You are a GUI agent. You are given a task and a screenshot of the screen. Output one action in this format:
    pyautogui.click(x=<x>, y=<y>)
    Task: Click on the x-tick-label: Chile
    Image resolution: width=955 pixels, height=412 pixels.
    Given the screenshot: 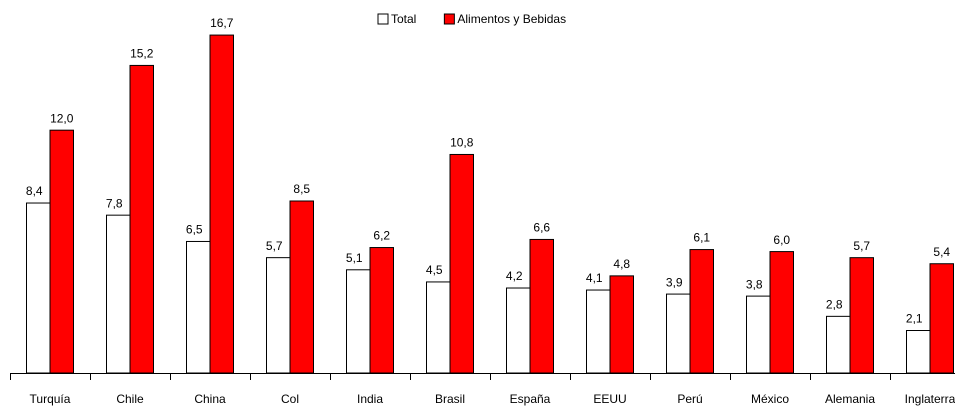 What is the action you would take?
    pyautogui.click(x=130, y=399)
    